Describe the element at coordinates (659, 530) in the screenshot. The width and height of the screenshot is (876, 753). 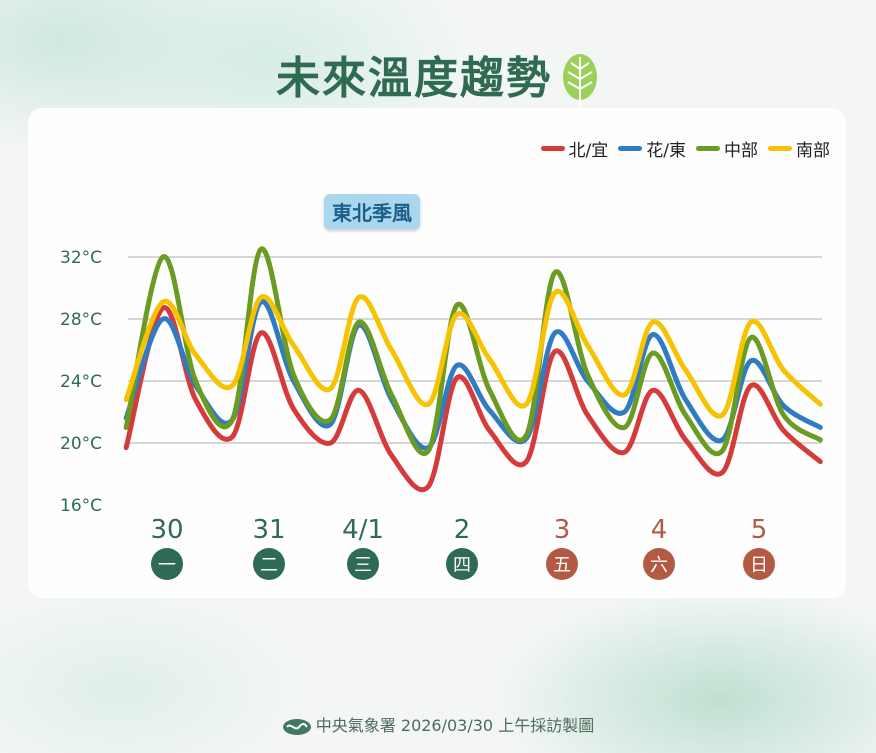
I see `x-date-label: 4` at that location.